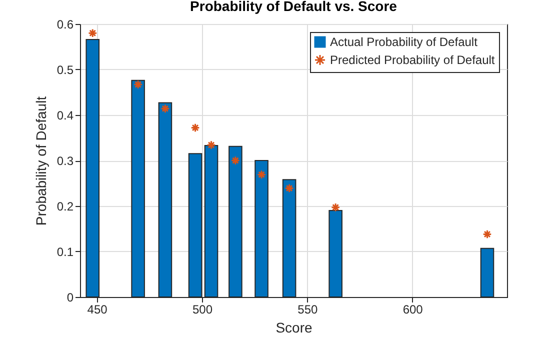 This screenshot has width=560, height=337. What do you see at coordinates (404, 42) in the screenshot?
I see `legend-label: Actual Probability of Default` at bounding box center [404, 42].